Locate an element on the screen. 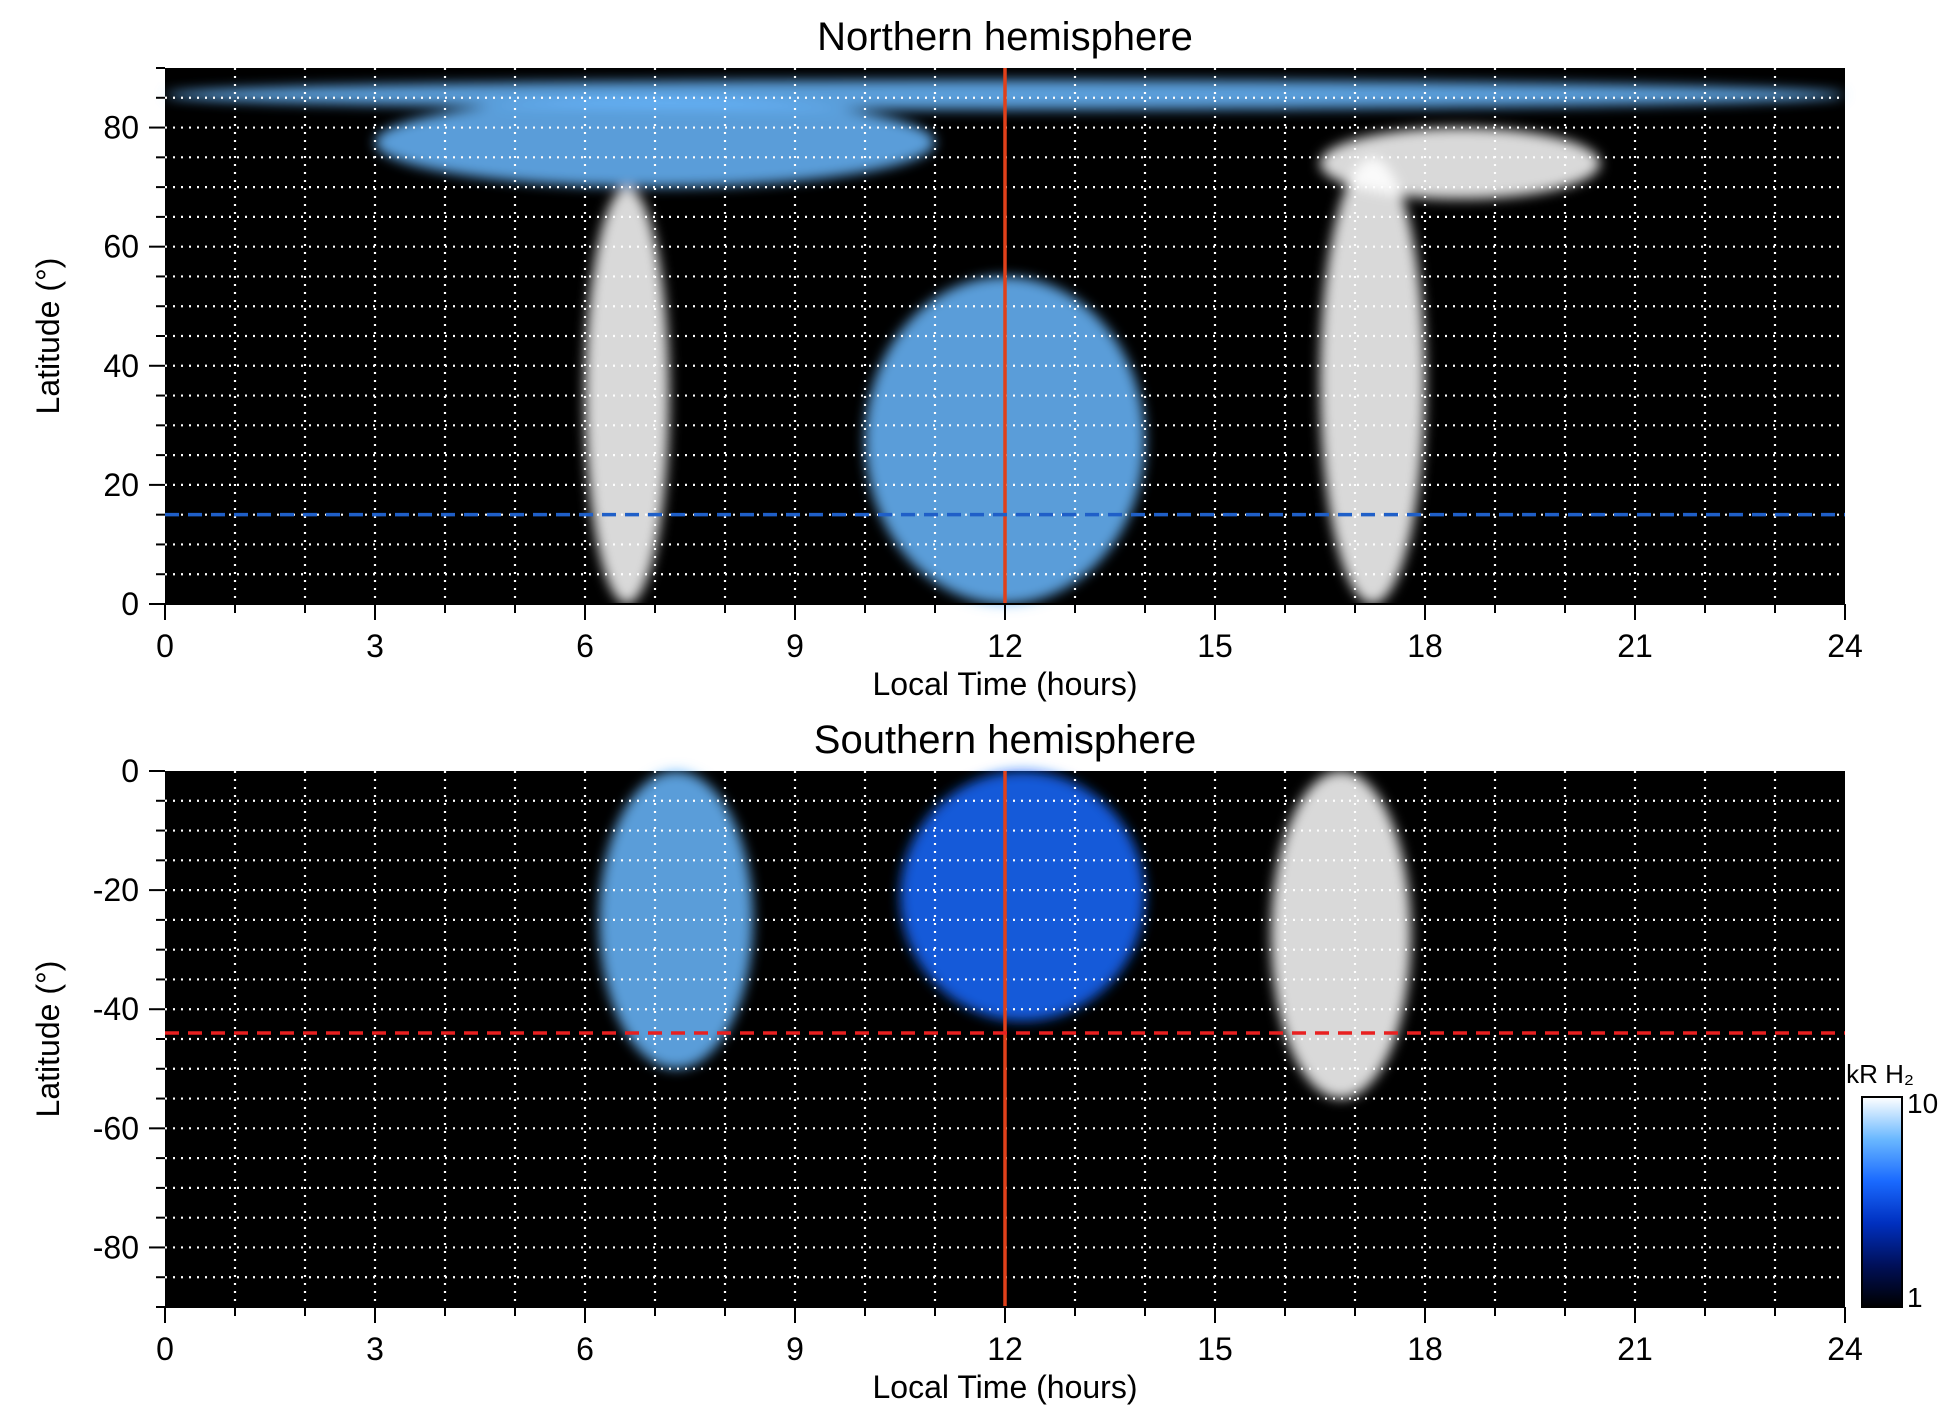 This screenshot has width=1950, height=1423. colorbar: kR H₂ 10 1 is located at coordinates (1892, 1186).